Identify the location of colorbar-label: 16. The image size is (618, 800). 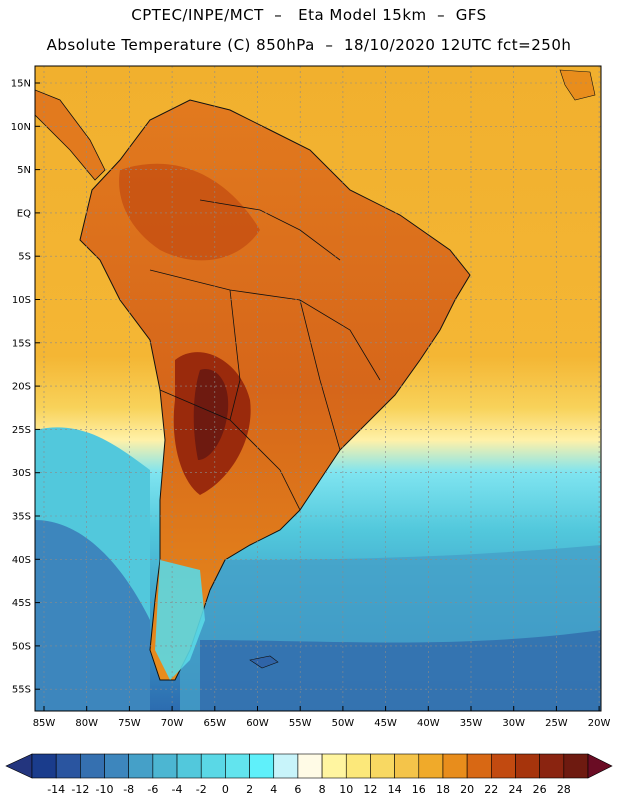
(419, 789).